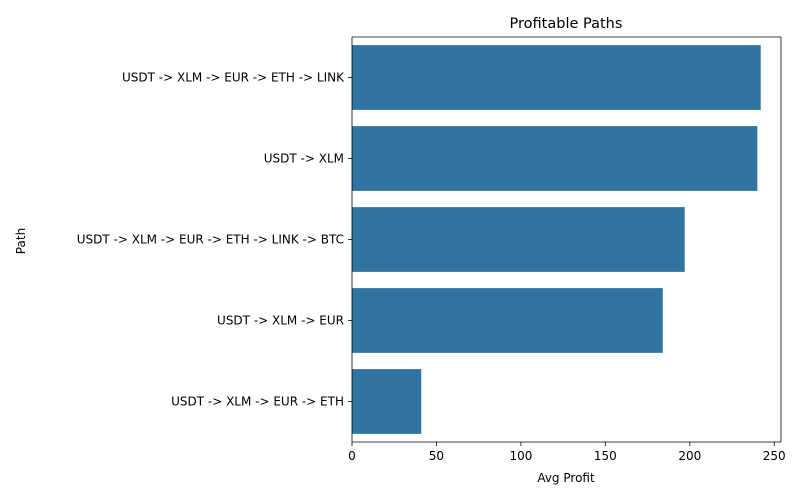  I want to click on chart-title: Profitable Paths, so click(566, 24).